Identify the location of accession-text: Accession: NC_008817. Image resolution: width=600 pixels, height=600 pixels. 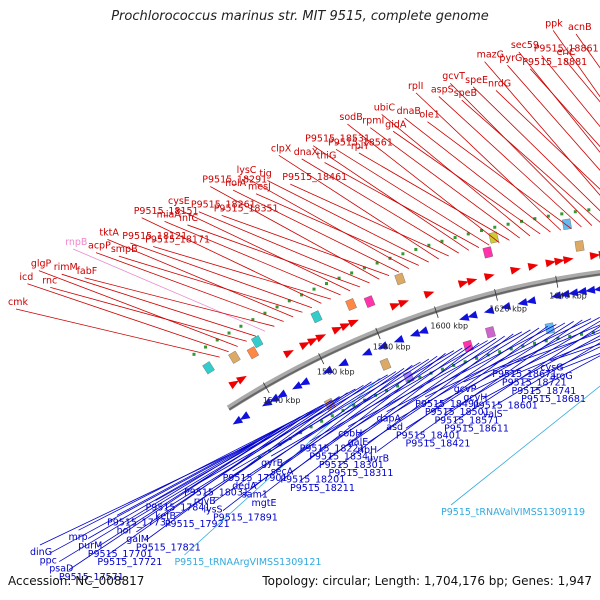
(76, 581).